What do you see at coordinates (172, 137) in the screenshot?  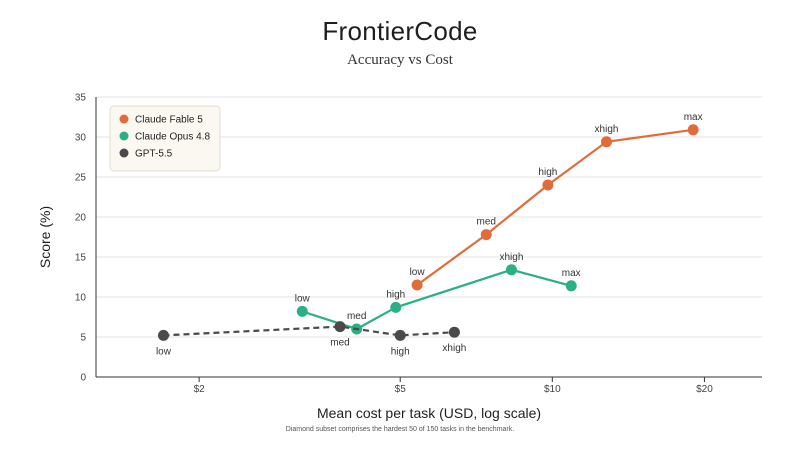 I see `legend-entry: Claude Opus 4.8` at bounding box center [172, 137].